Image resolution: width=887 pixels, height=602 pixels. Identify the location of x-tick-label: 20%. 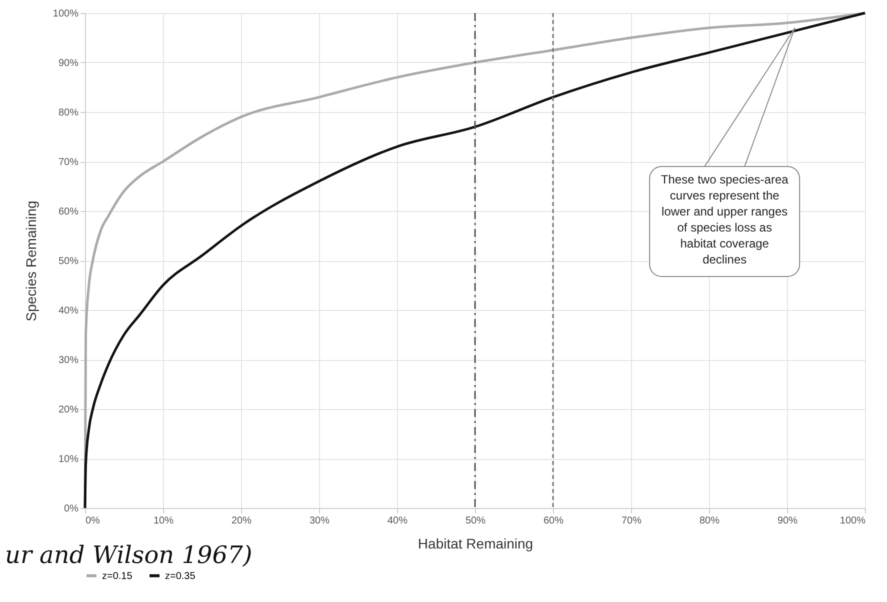
(241, 521).